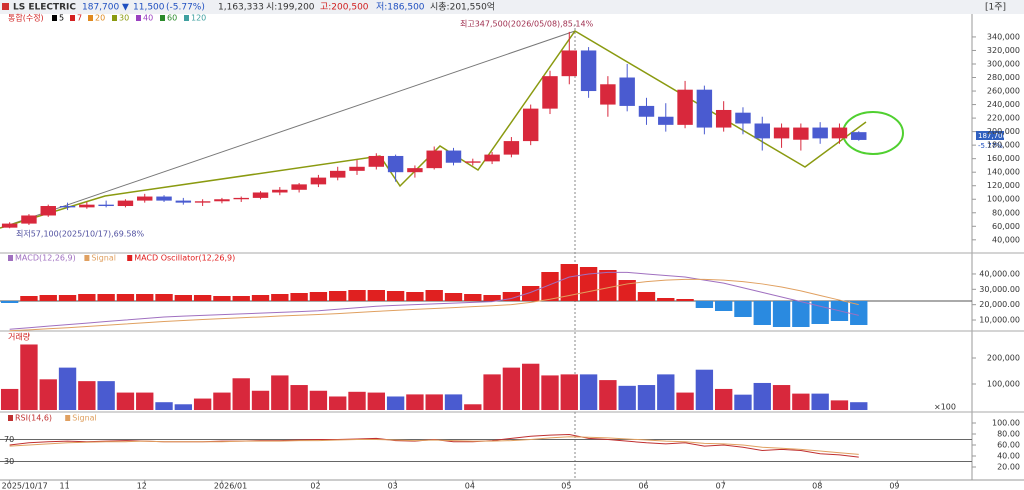 The image size is (1024, 490). What do you see at coordinates (1006, 226) in the screenshot?
I see `y-tick-label: 60,000` at bounding box center [1006, 226].